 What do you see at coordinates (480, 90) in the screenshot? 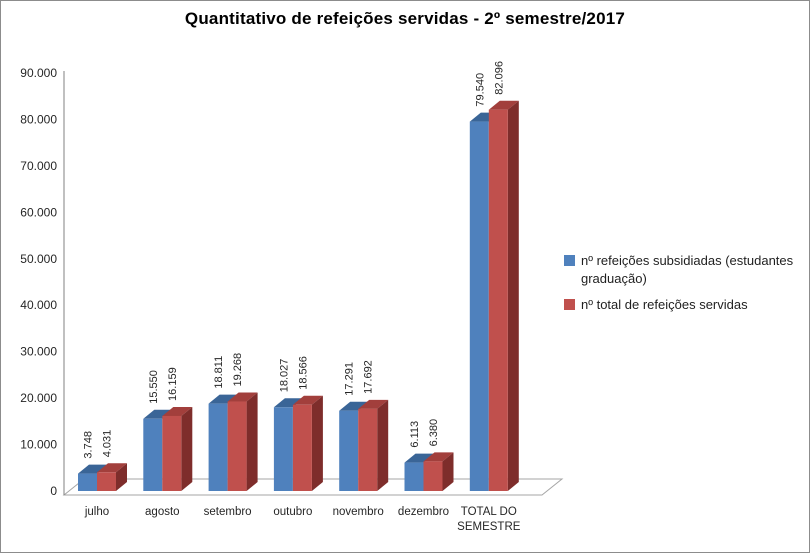
I see `value-label: 79.540` at bounding box center [480, 90].